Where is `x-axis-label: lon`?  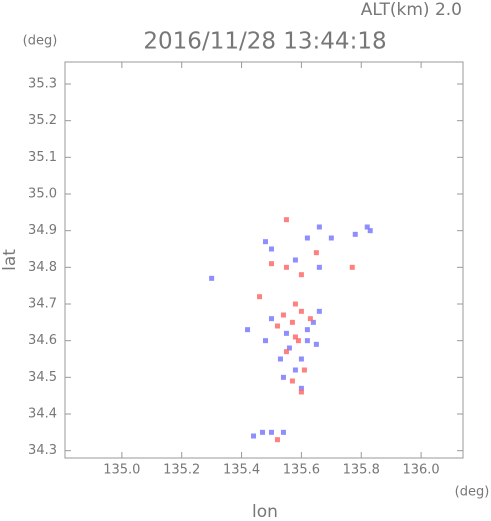 x-axis-label: lon is located at coordinates (265, 511).